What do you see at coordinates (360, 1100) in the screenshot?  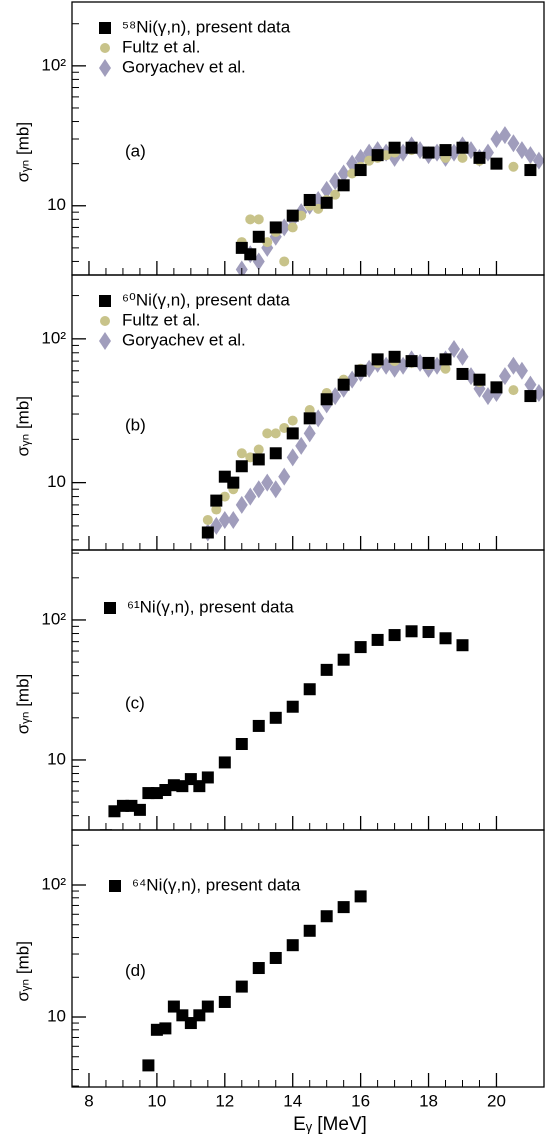 I see `x-tick-label: 16` at bounding box center [360, 1100].